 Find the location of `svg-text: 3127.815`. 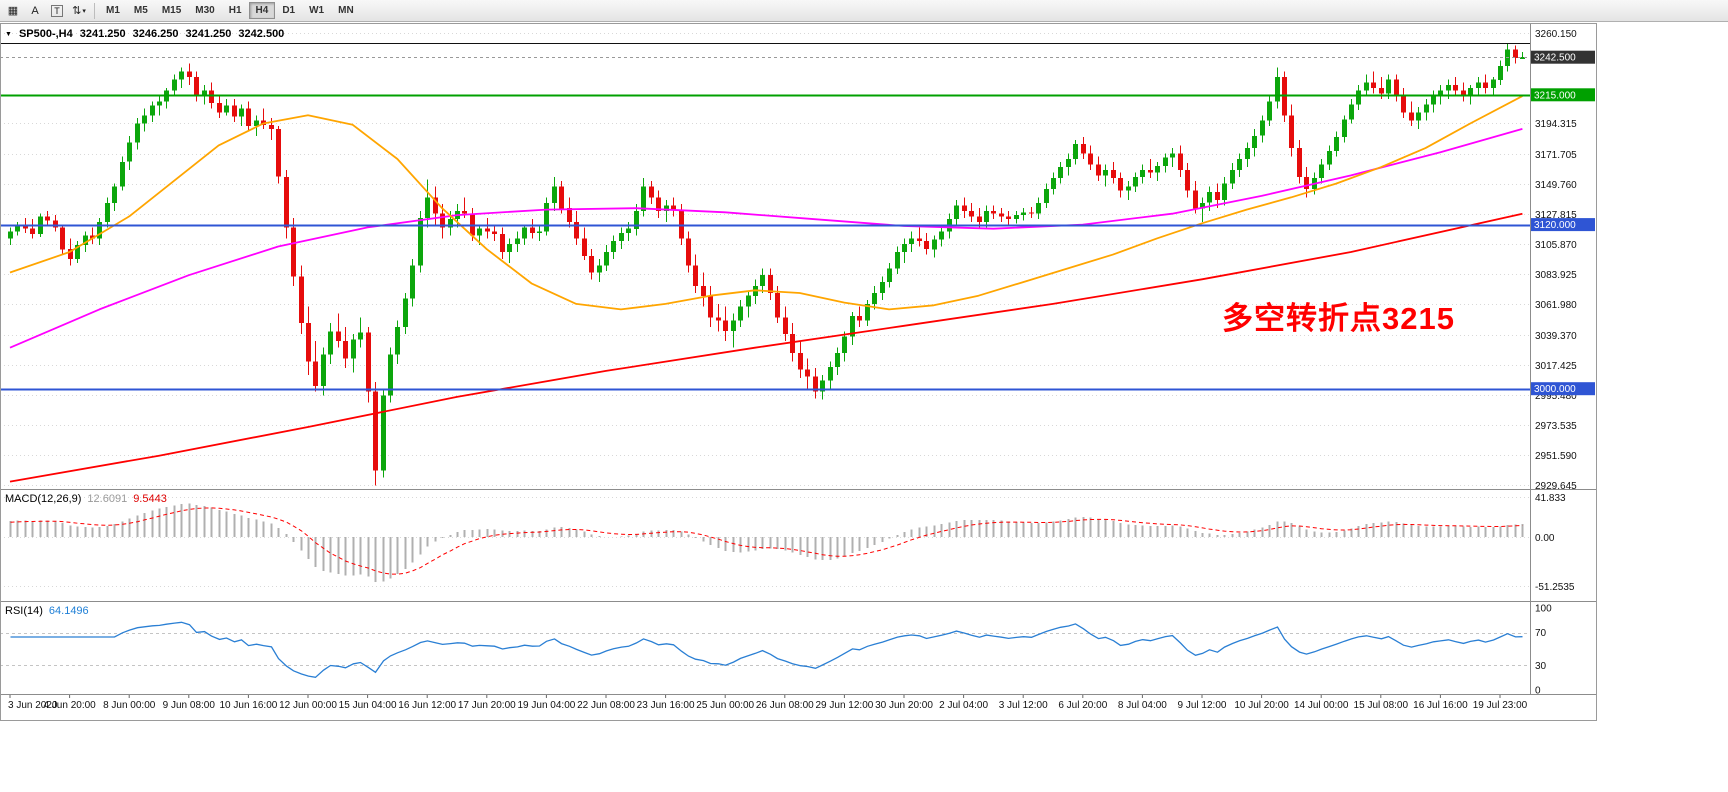

svg-text: 3127.815 is located at coordinates (1556, 215).